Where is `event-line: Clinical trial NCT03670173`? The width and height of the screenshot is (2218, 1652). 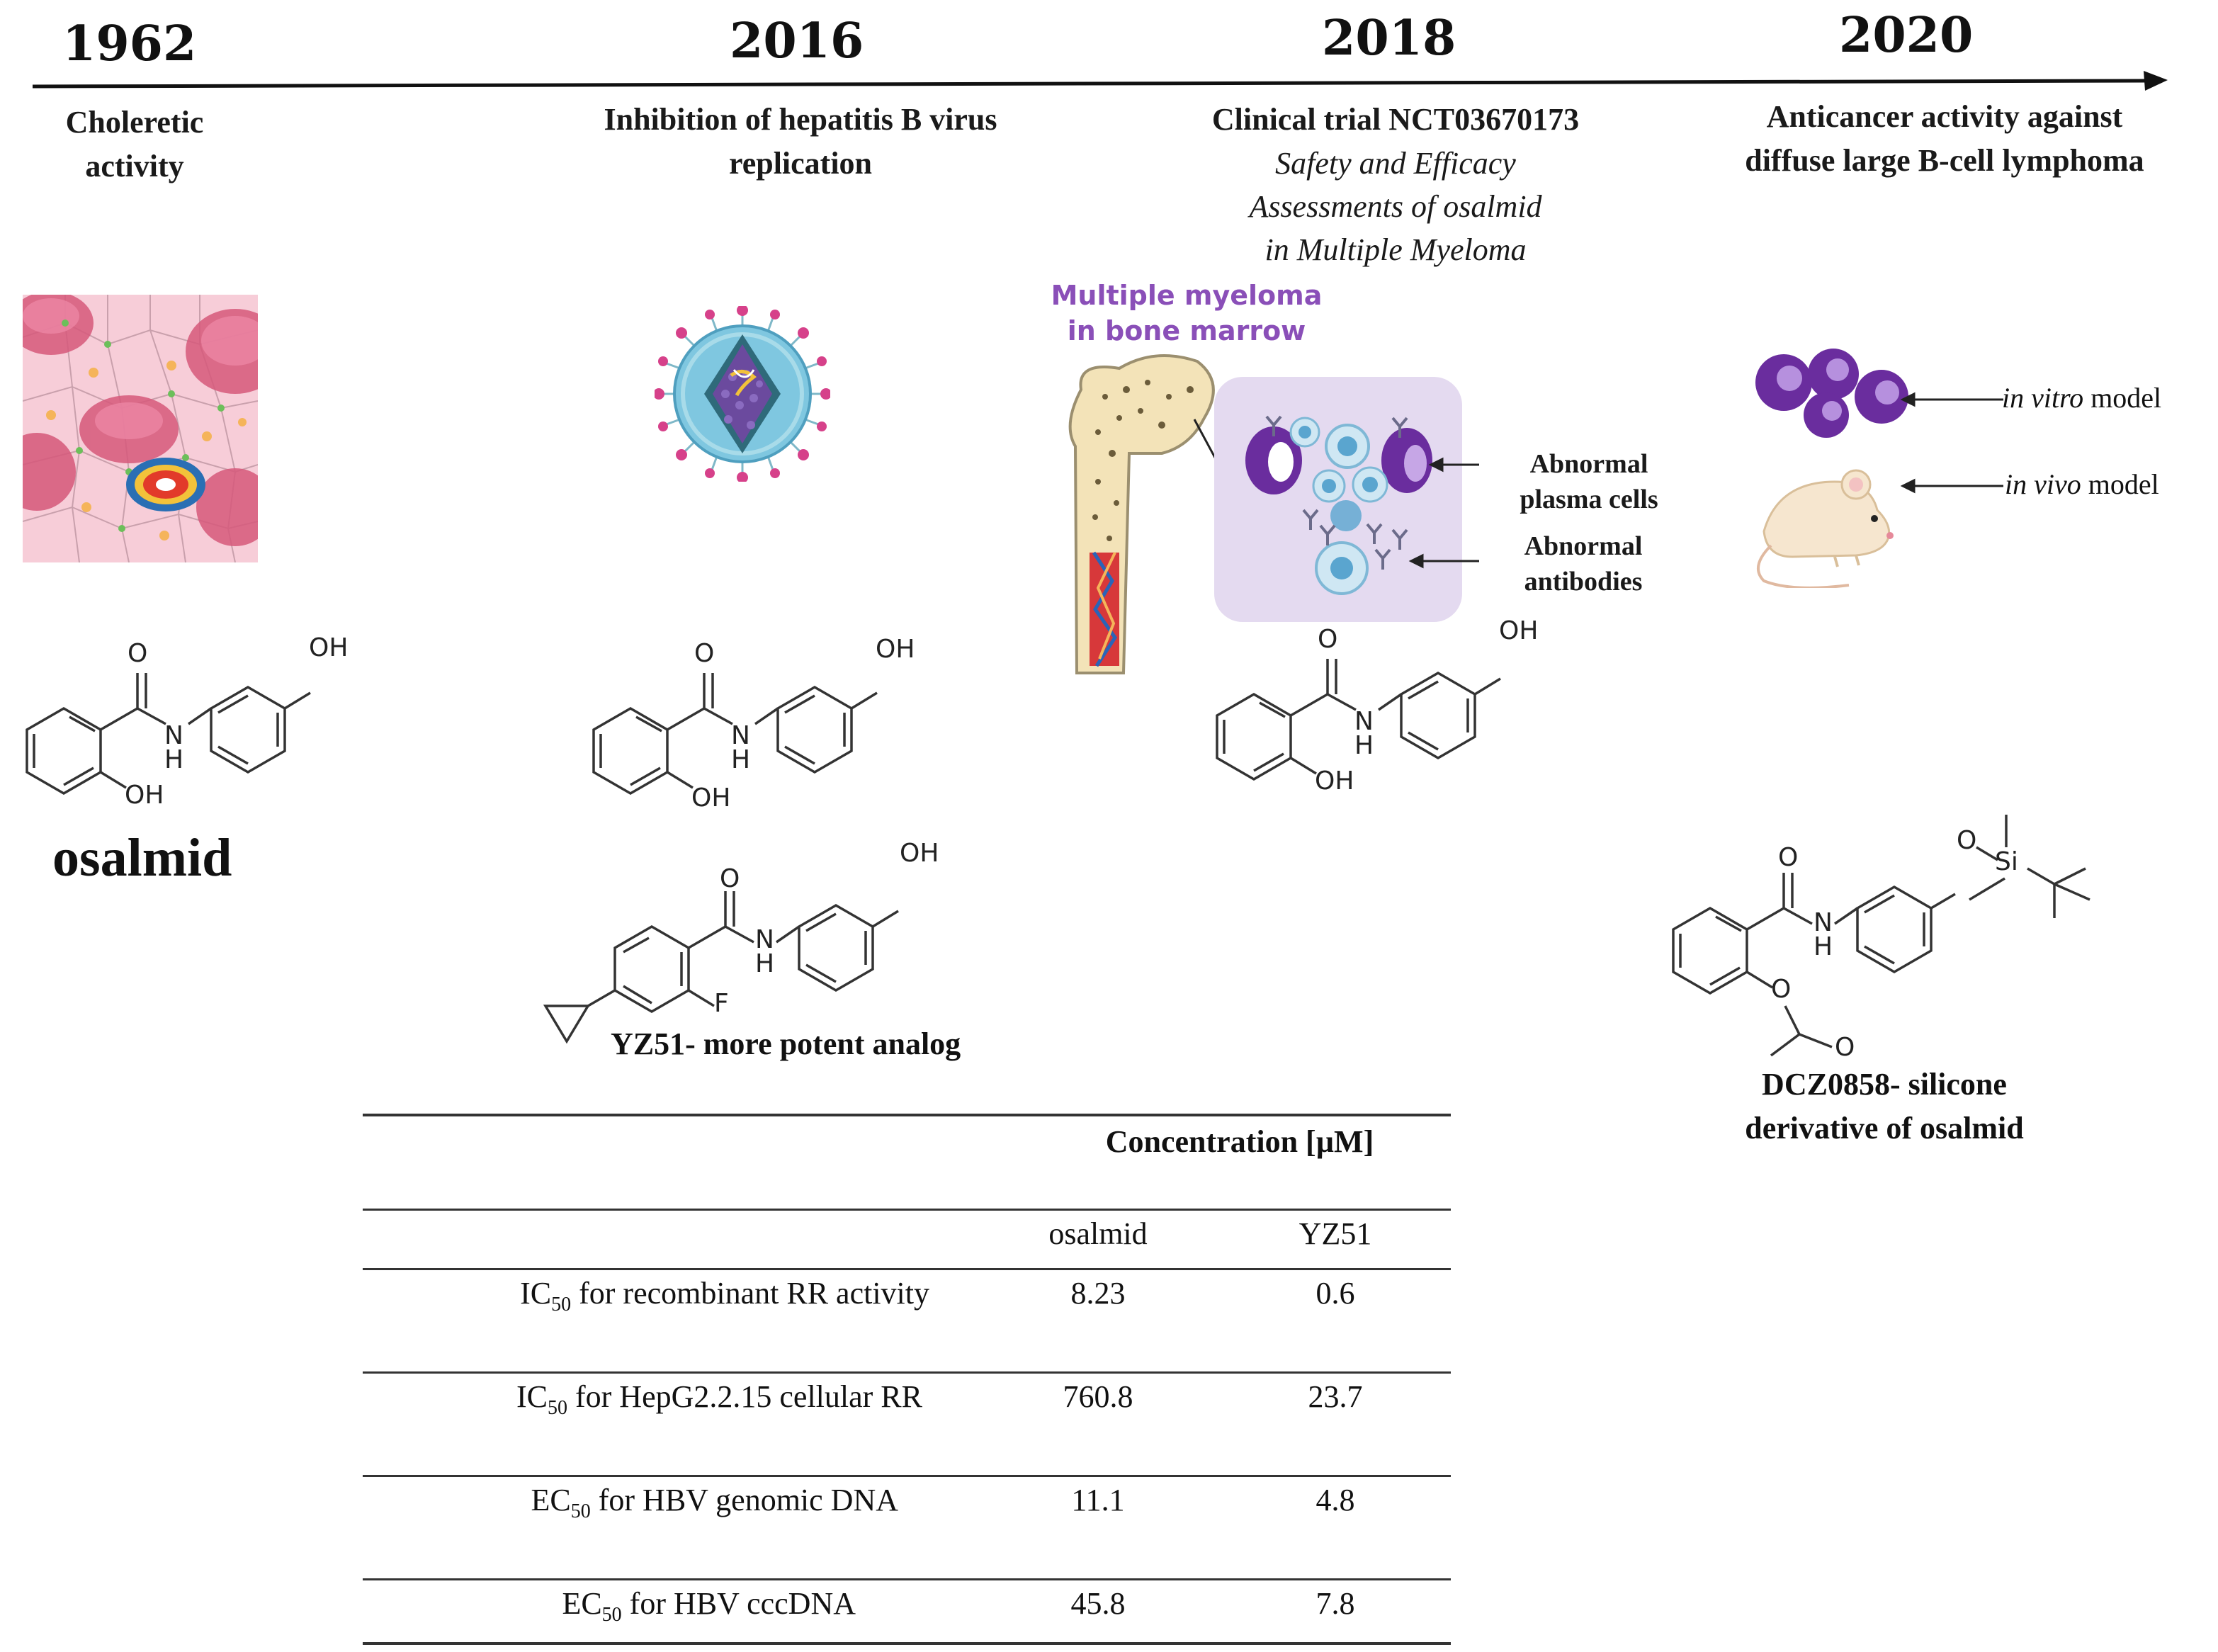
event-line: Clinical trial NCT03670173 is located at coordinates (1395, 119).